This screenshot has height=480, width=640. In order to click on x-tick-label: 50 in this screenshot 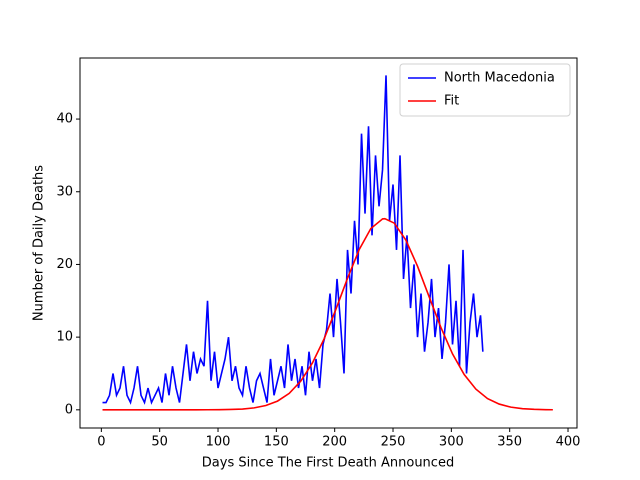, I will do `click(159, 442)`.